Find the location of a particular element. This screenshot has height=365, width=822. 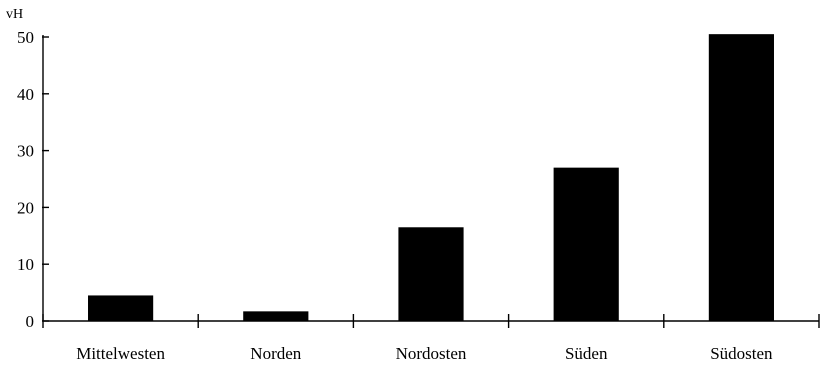

x-tick-label: Mittelwesten is located at coordinates (120, 353).